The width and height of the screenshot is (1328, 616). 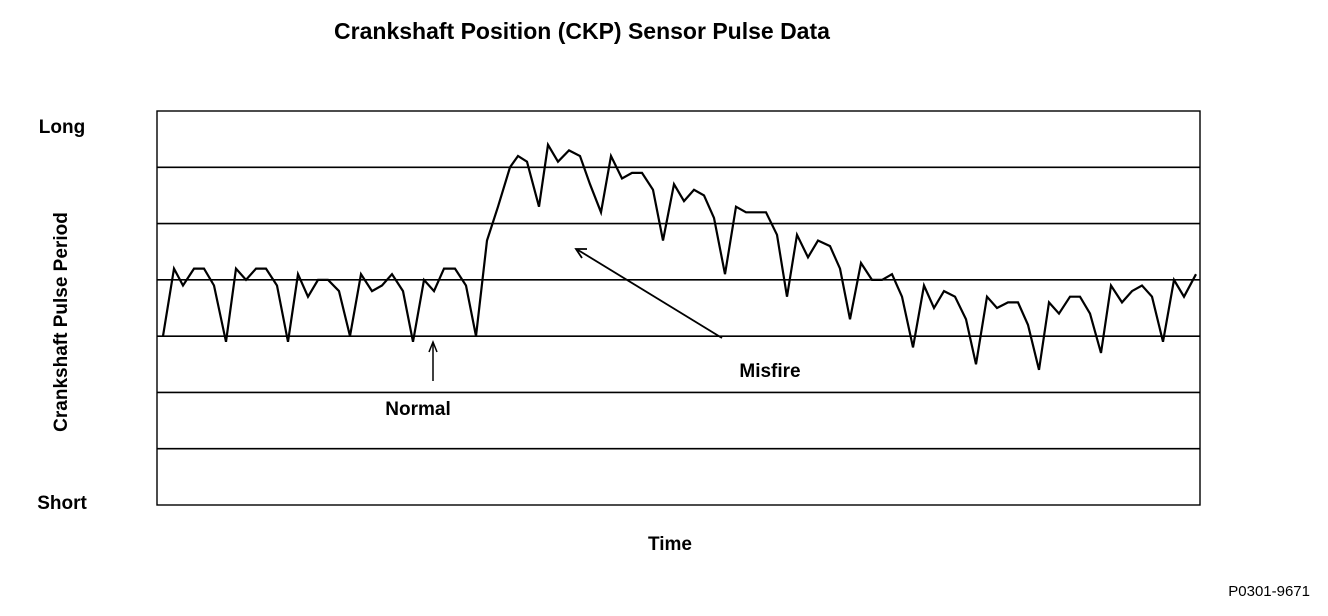 What do you see at coordinates (62, 127) in the screenshot?
I see `y-tick-label: Long` at bounding box center [62, 127].